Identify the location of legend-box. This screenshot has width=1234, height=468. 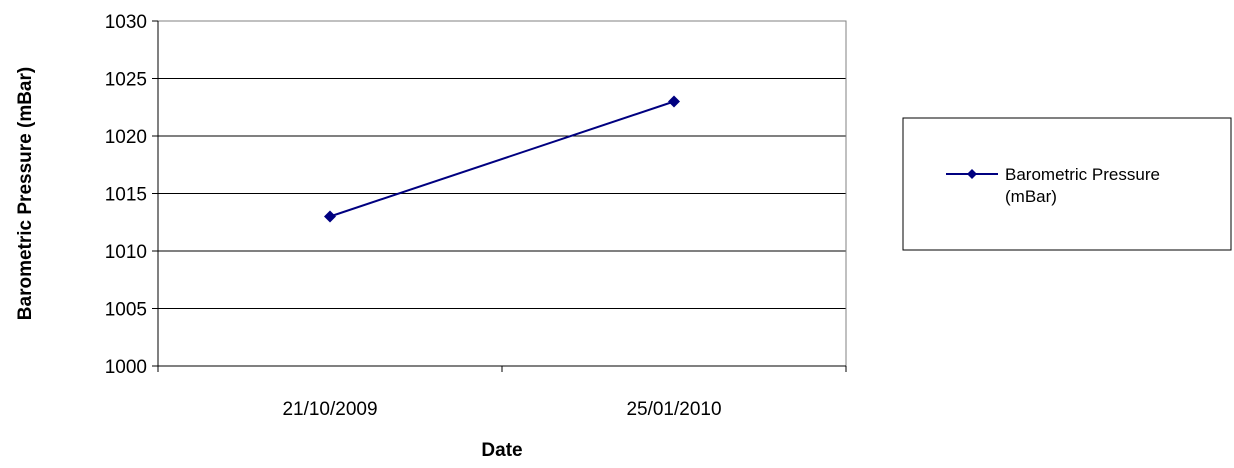
(1067, 184).